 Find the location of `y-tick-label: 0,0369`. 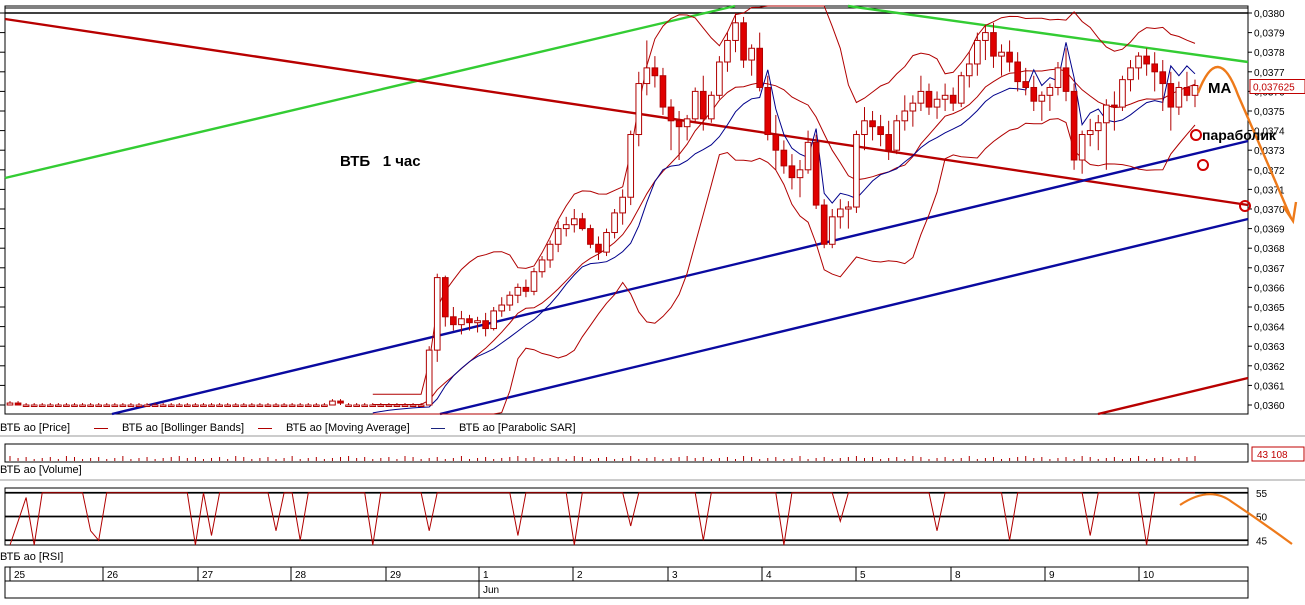

y-tick-label: 0,0369 is located at coordinates (1269, 230).